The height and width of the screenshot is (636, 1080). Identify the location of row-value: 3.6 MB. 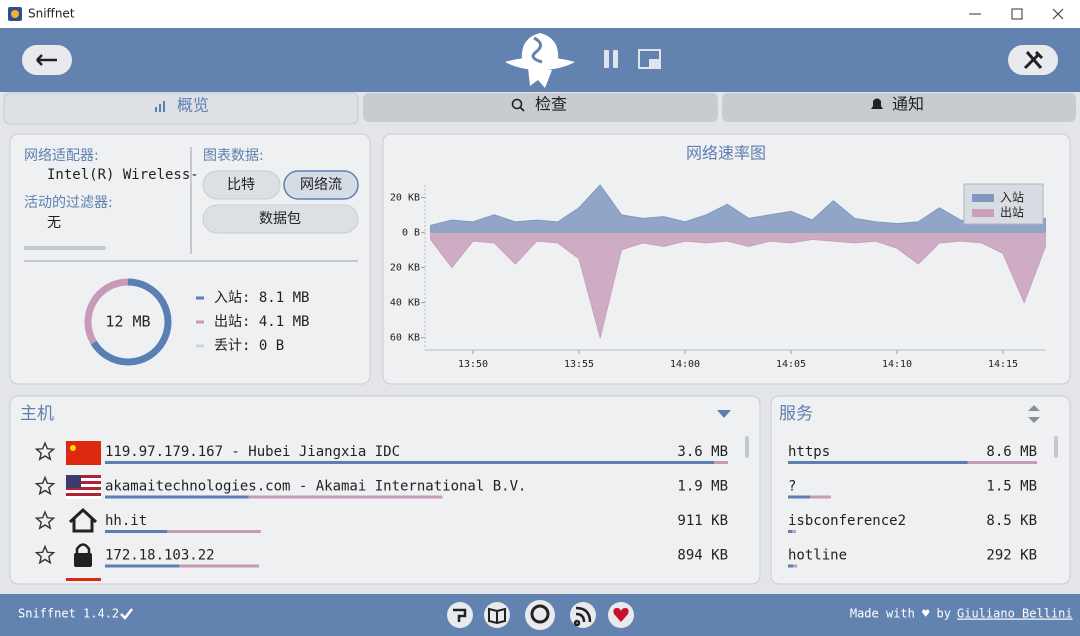
(702, 452).